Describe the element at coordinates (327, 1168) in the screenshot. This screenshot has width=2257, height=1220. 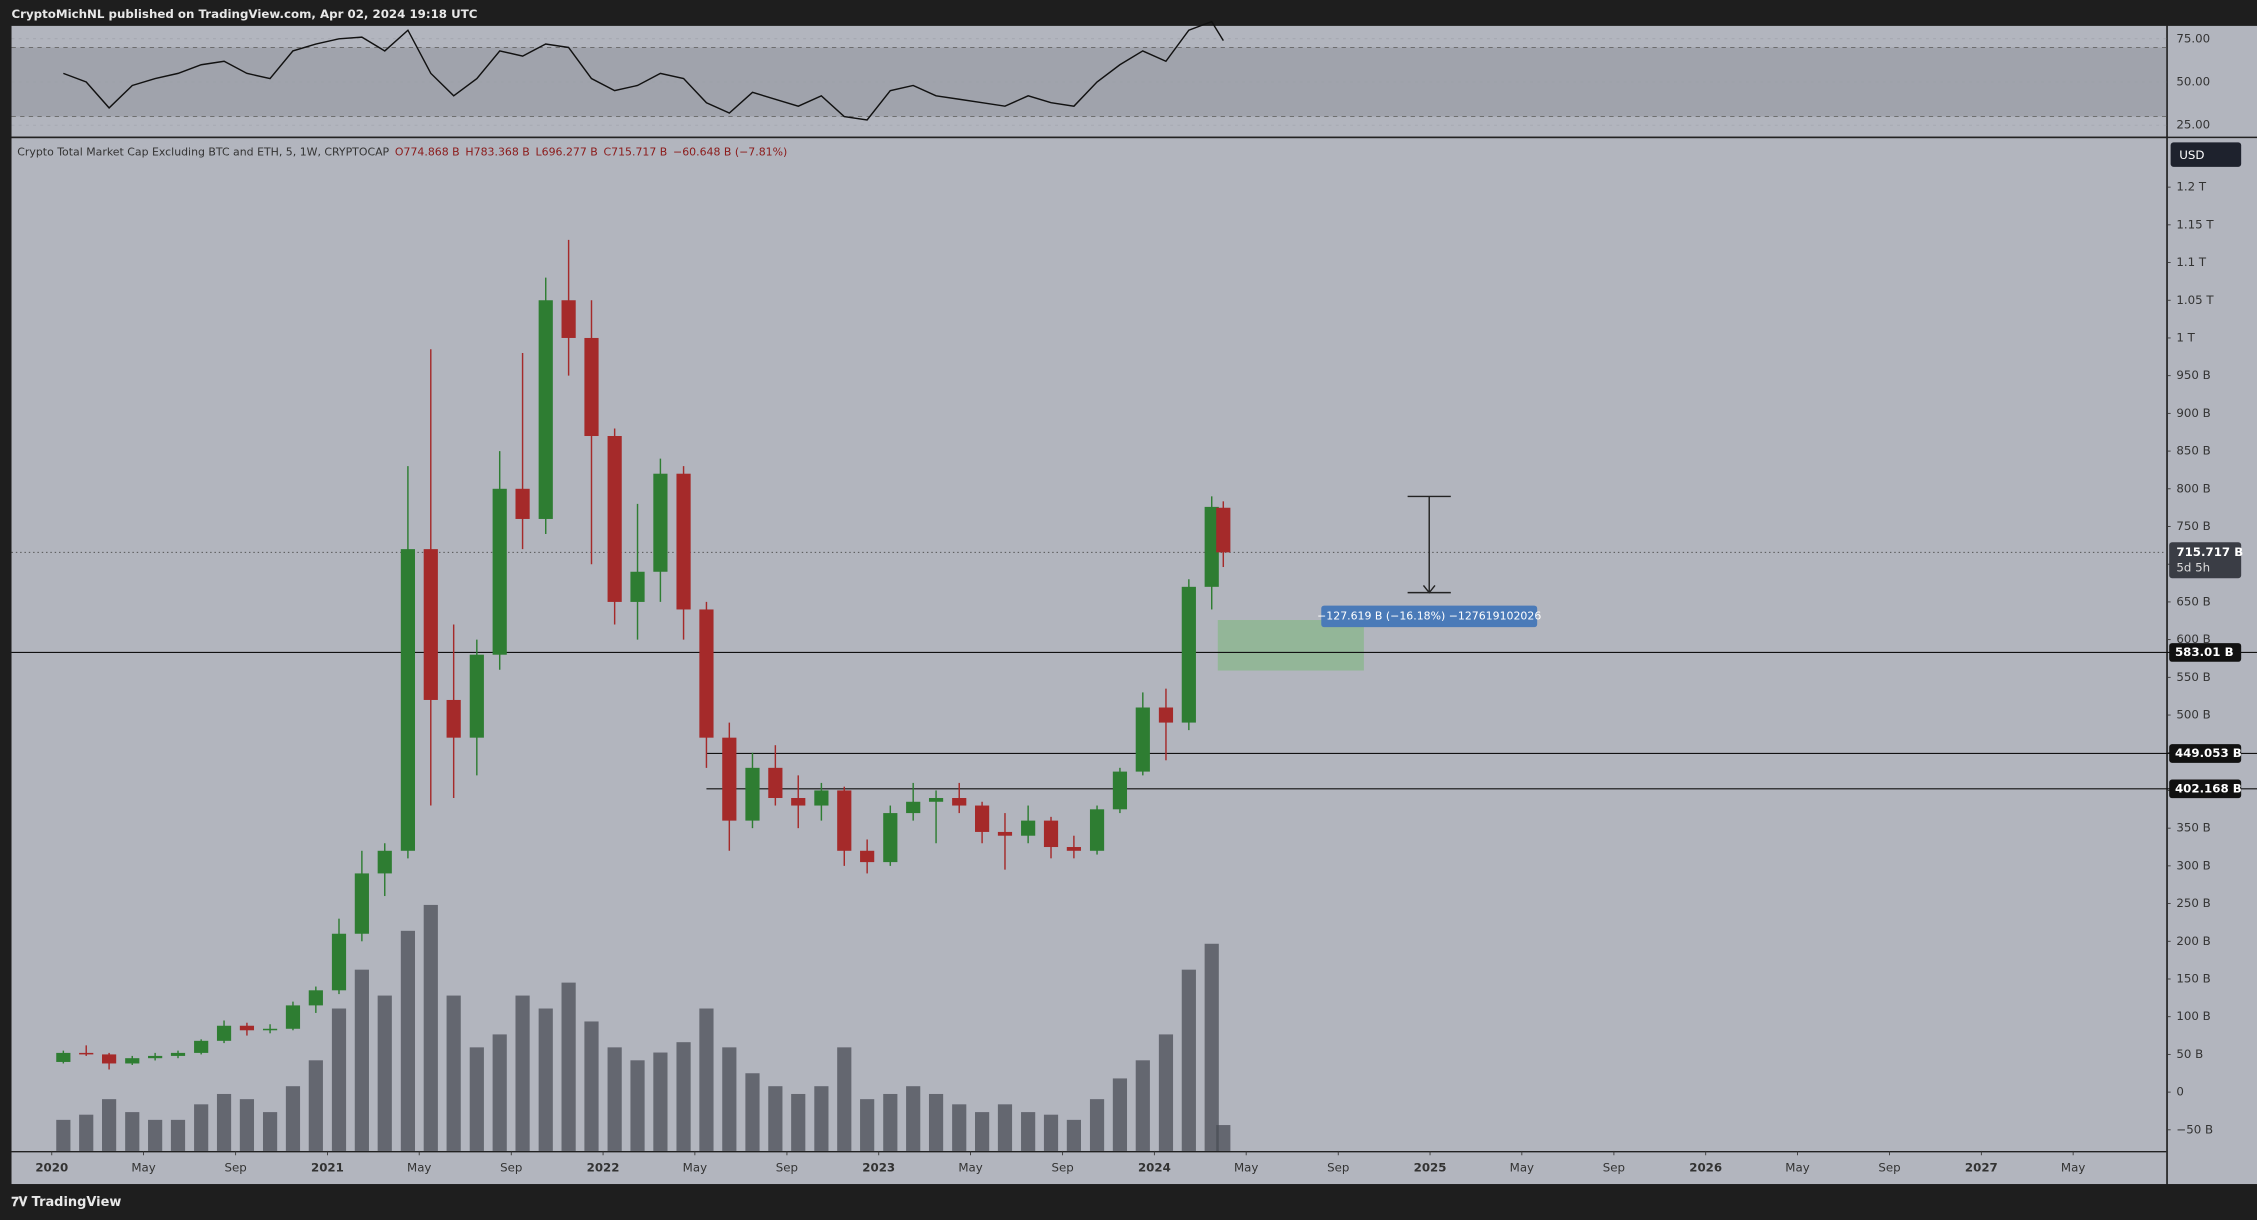
I see `x-tick-label: 2021` at that location.